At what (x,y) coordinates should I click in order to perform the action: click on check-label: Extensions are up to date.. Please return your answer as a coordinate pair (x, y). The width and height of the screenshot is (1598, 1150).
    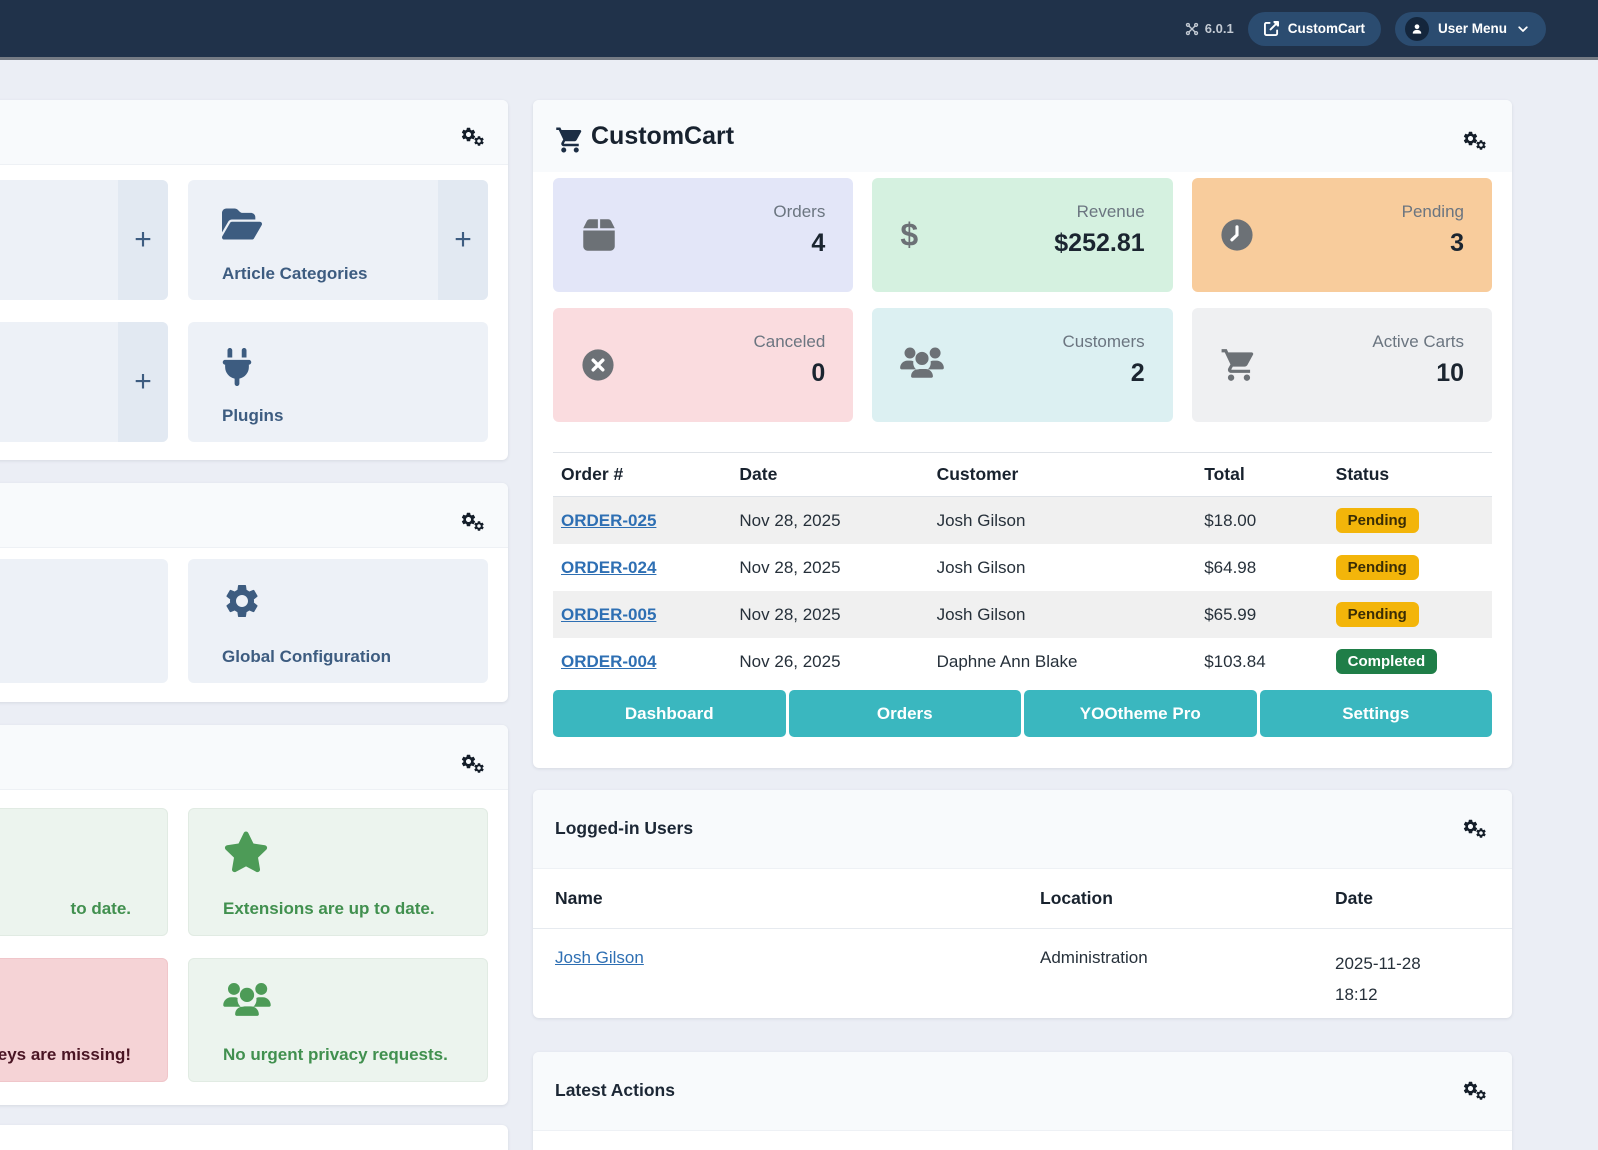
    Looking at the image, I should click on (329, 908).